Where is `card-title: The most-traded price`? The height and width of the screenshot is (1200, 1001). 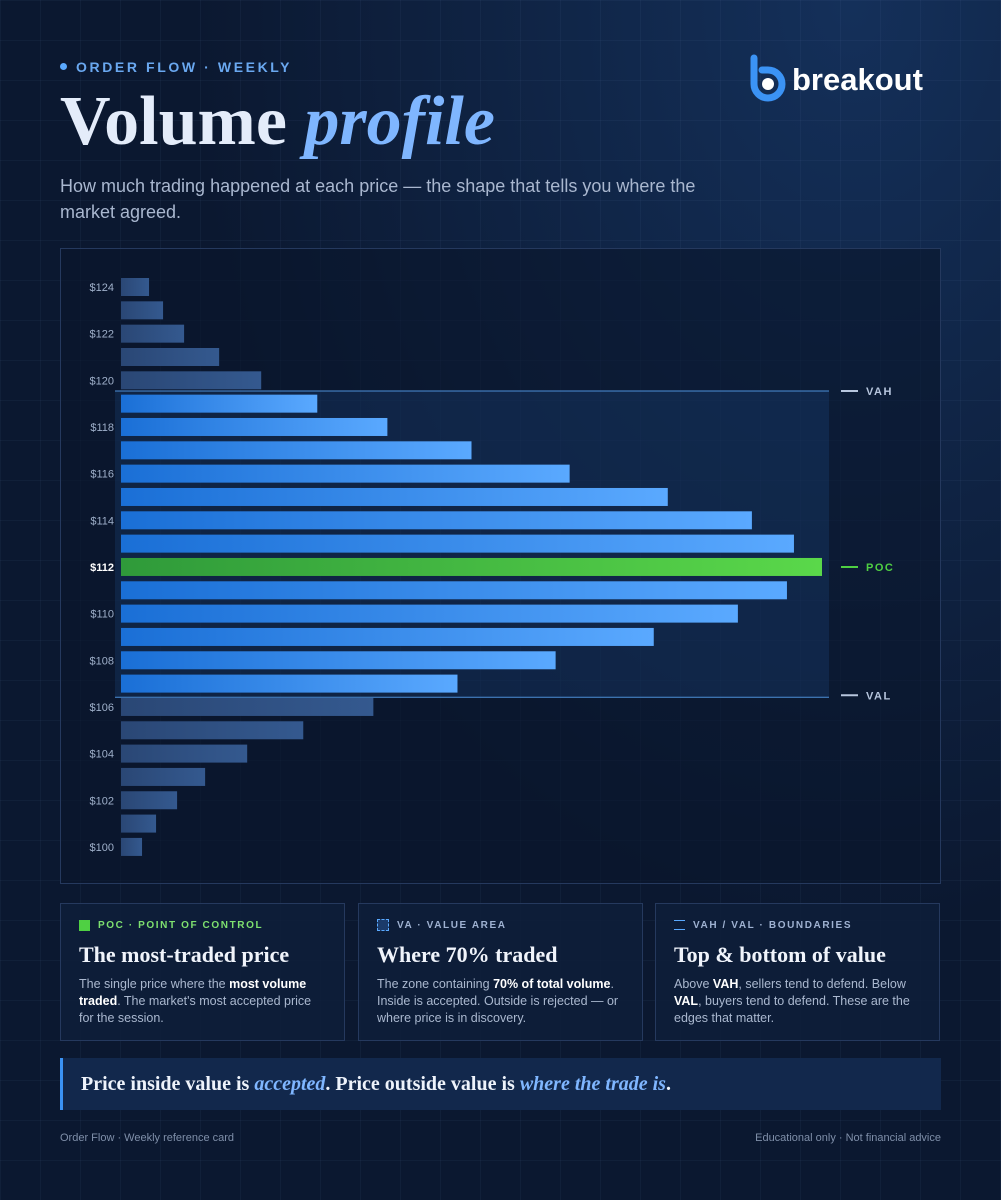
card-title: The most-traded price is located at coordinates (184, 954).